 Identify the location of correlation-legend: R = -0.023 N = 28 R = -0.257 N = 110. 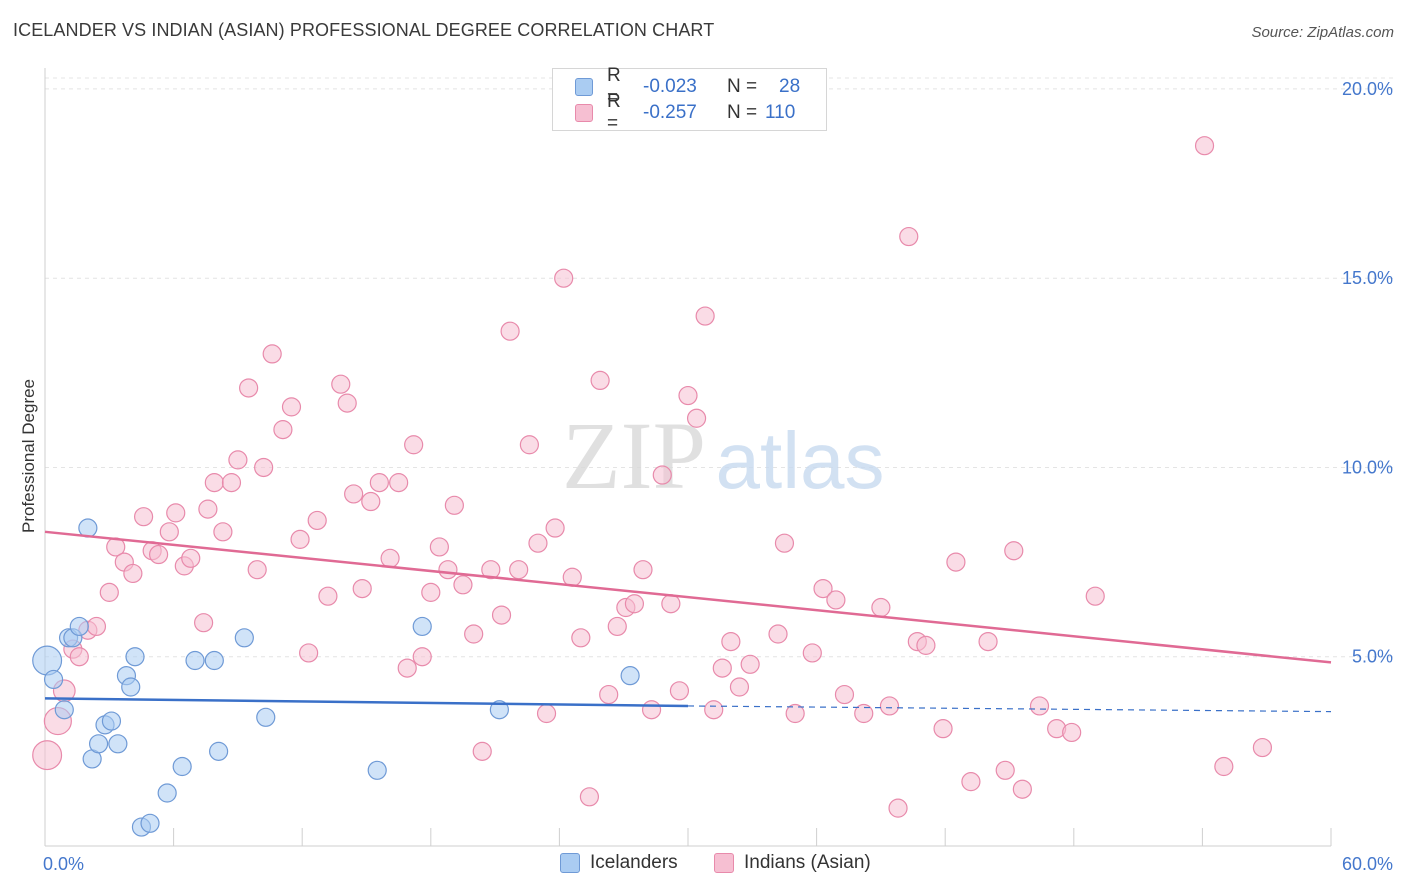
(689, 99).